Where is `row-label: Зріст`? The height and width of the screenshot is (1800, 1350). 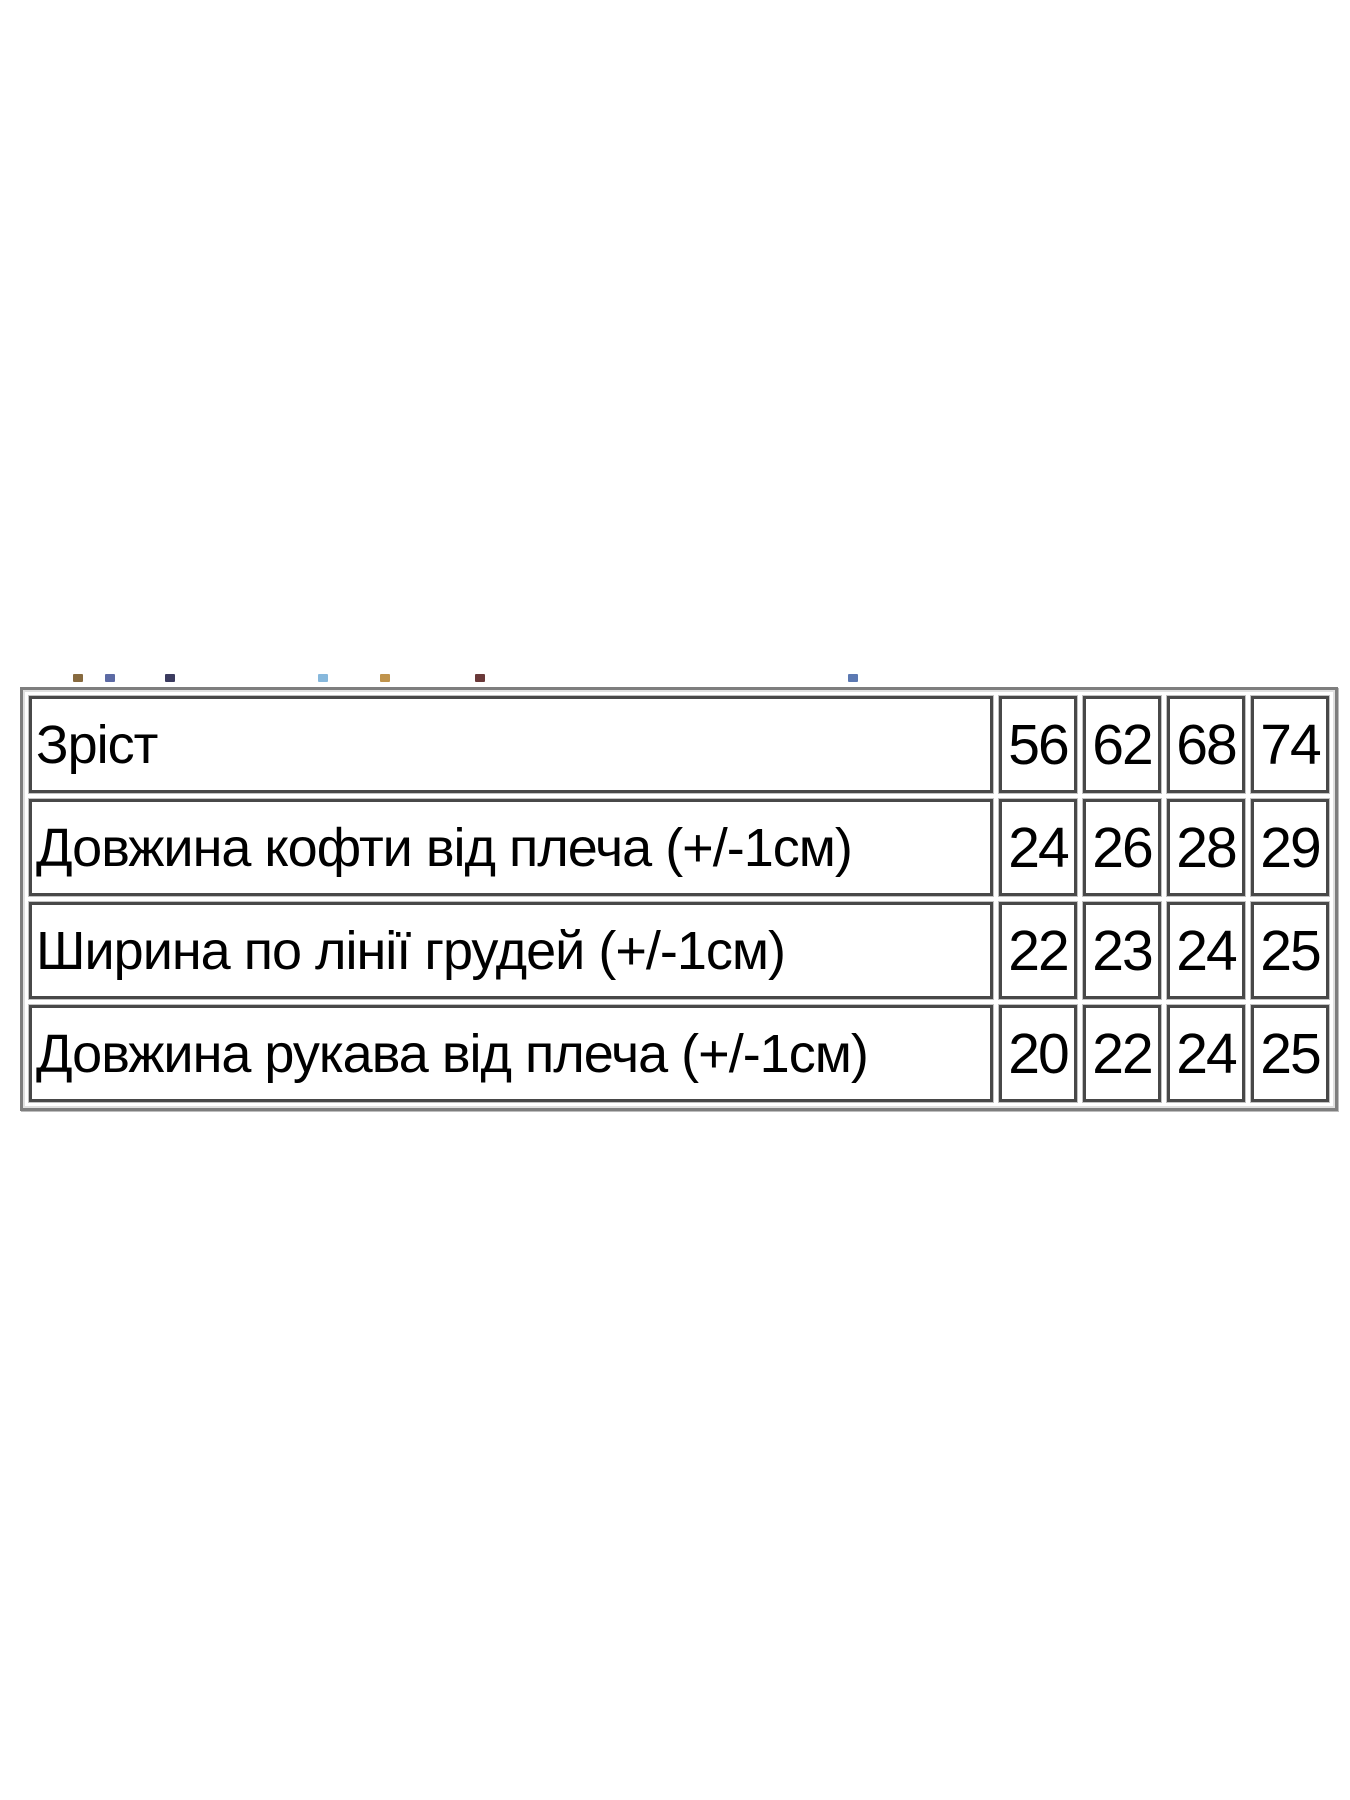 row-label: Зріст is located at coordinates (511, 744).